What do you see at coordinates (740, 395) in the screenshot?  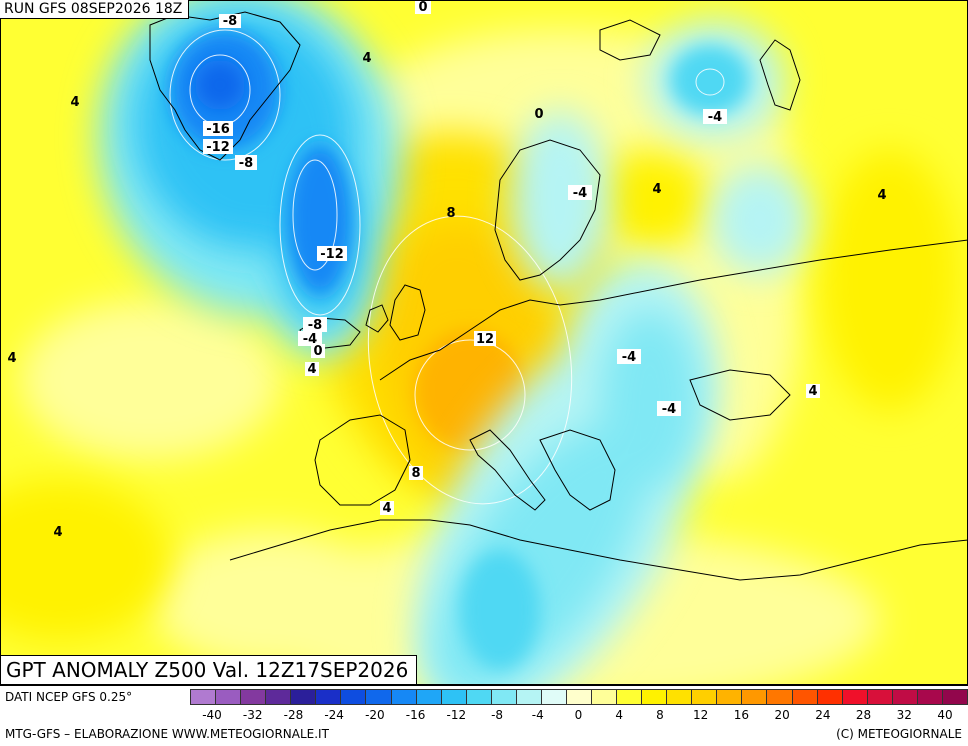 I see `black-sea-coast` at bounding box center [740, 395].